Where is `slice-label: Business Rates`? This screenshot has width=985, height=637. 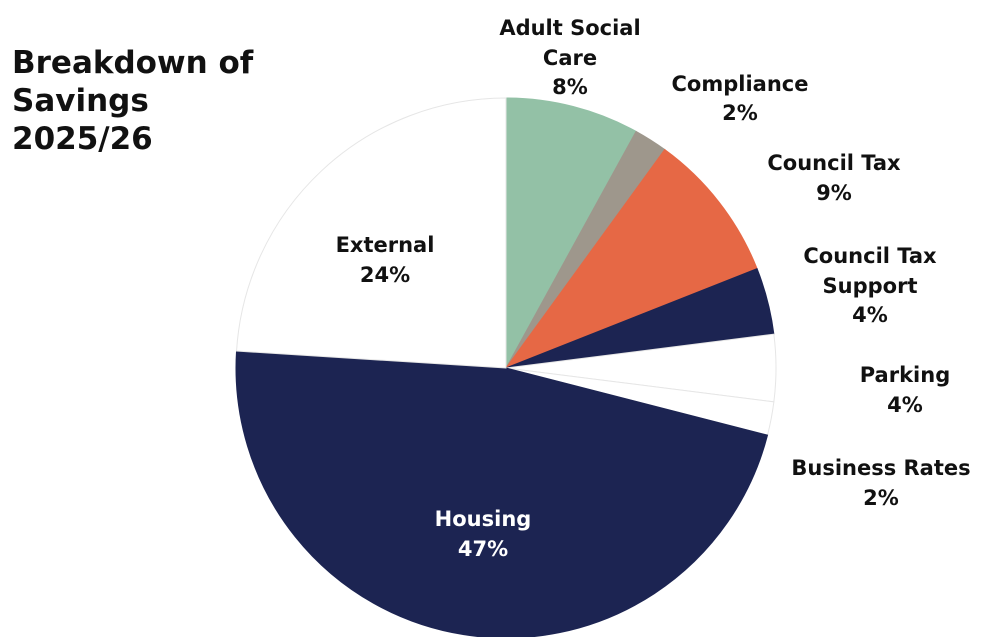
slice-label: Business Rates is located at coordinates (881, 468).